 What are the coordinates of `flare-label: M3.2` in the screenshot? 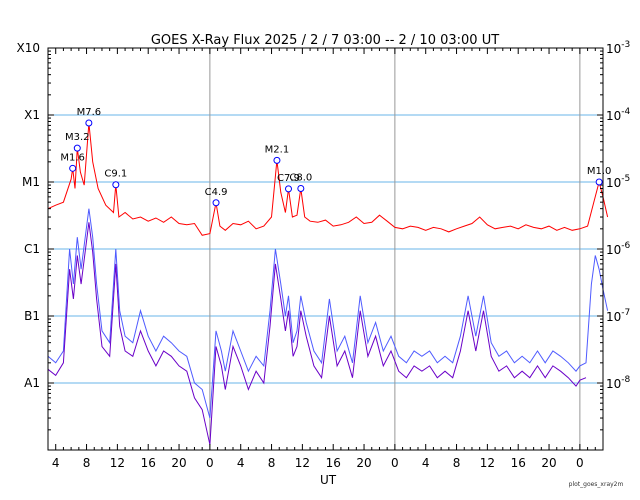 It's located at (77, 137).